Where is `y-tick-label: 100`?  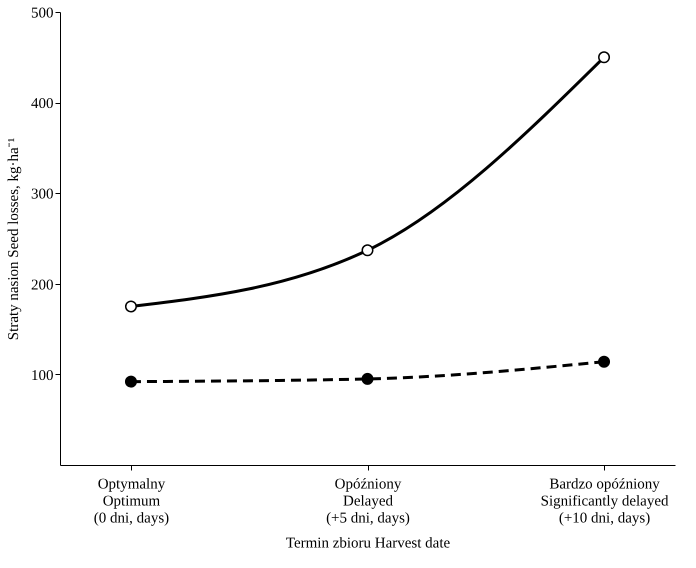 y-tick-label: 100 is located at coordinates (42, 376).